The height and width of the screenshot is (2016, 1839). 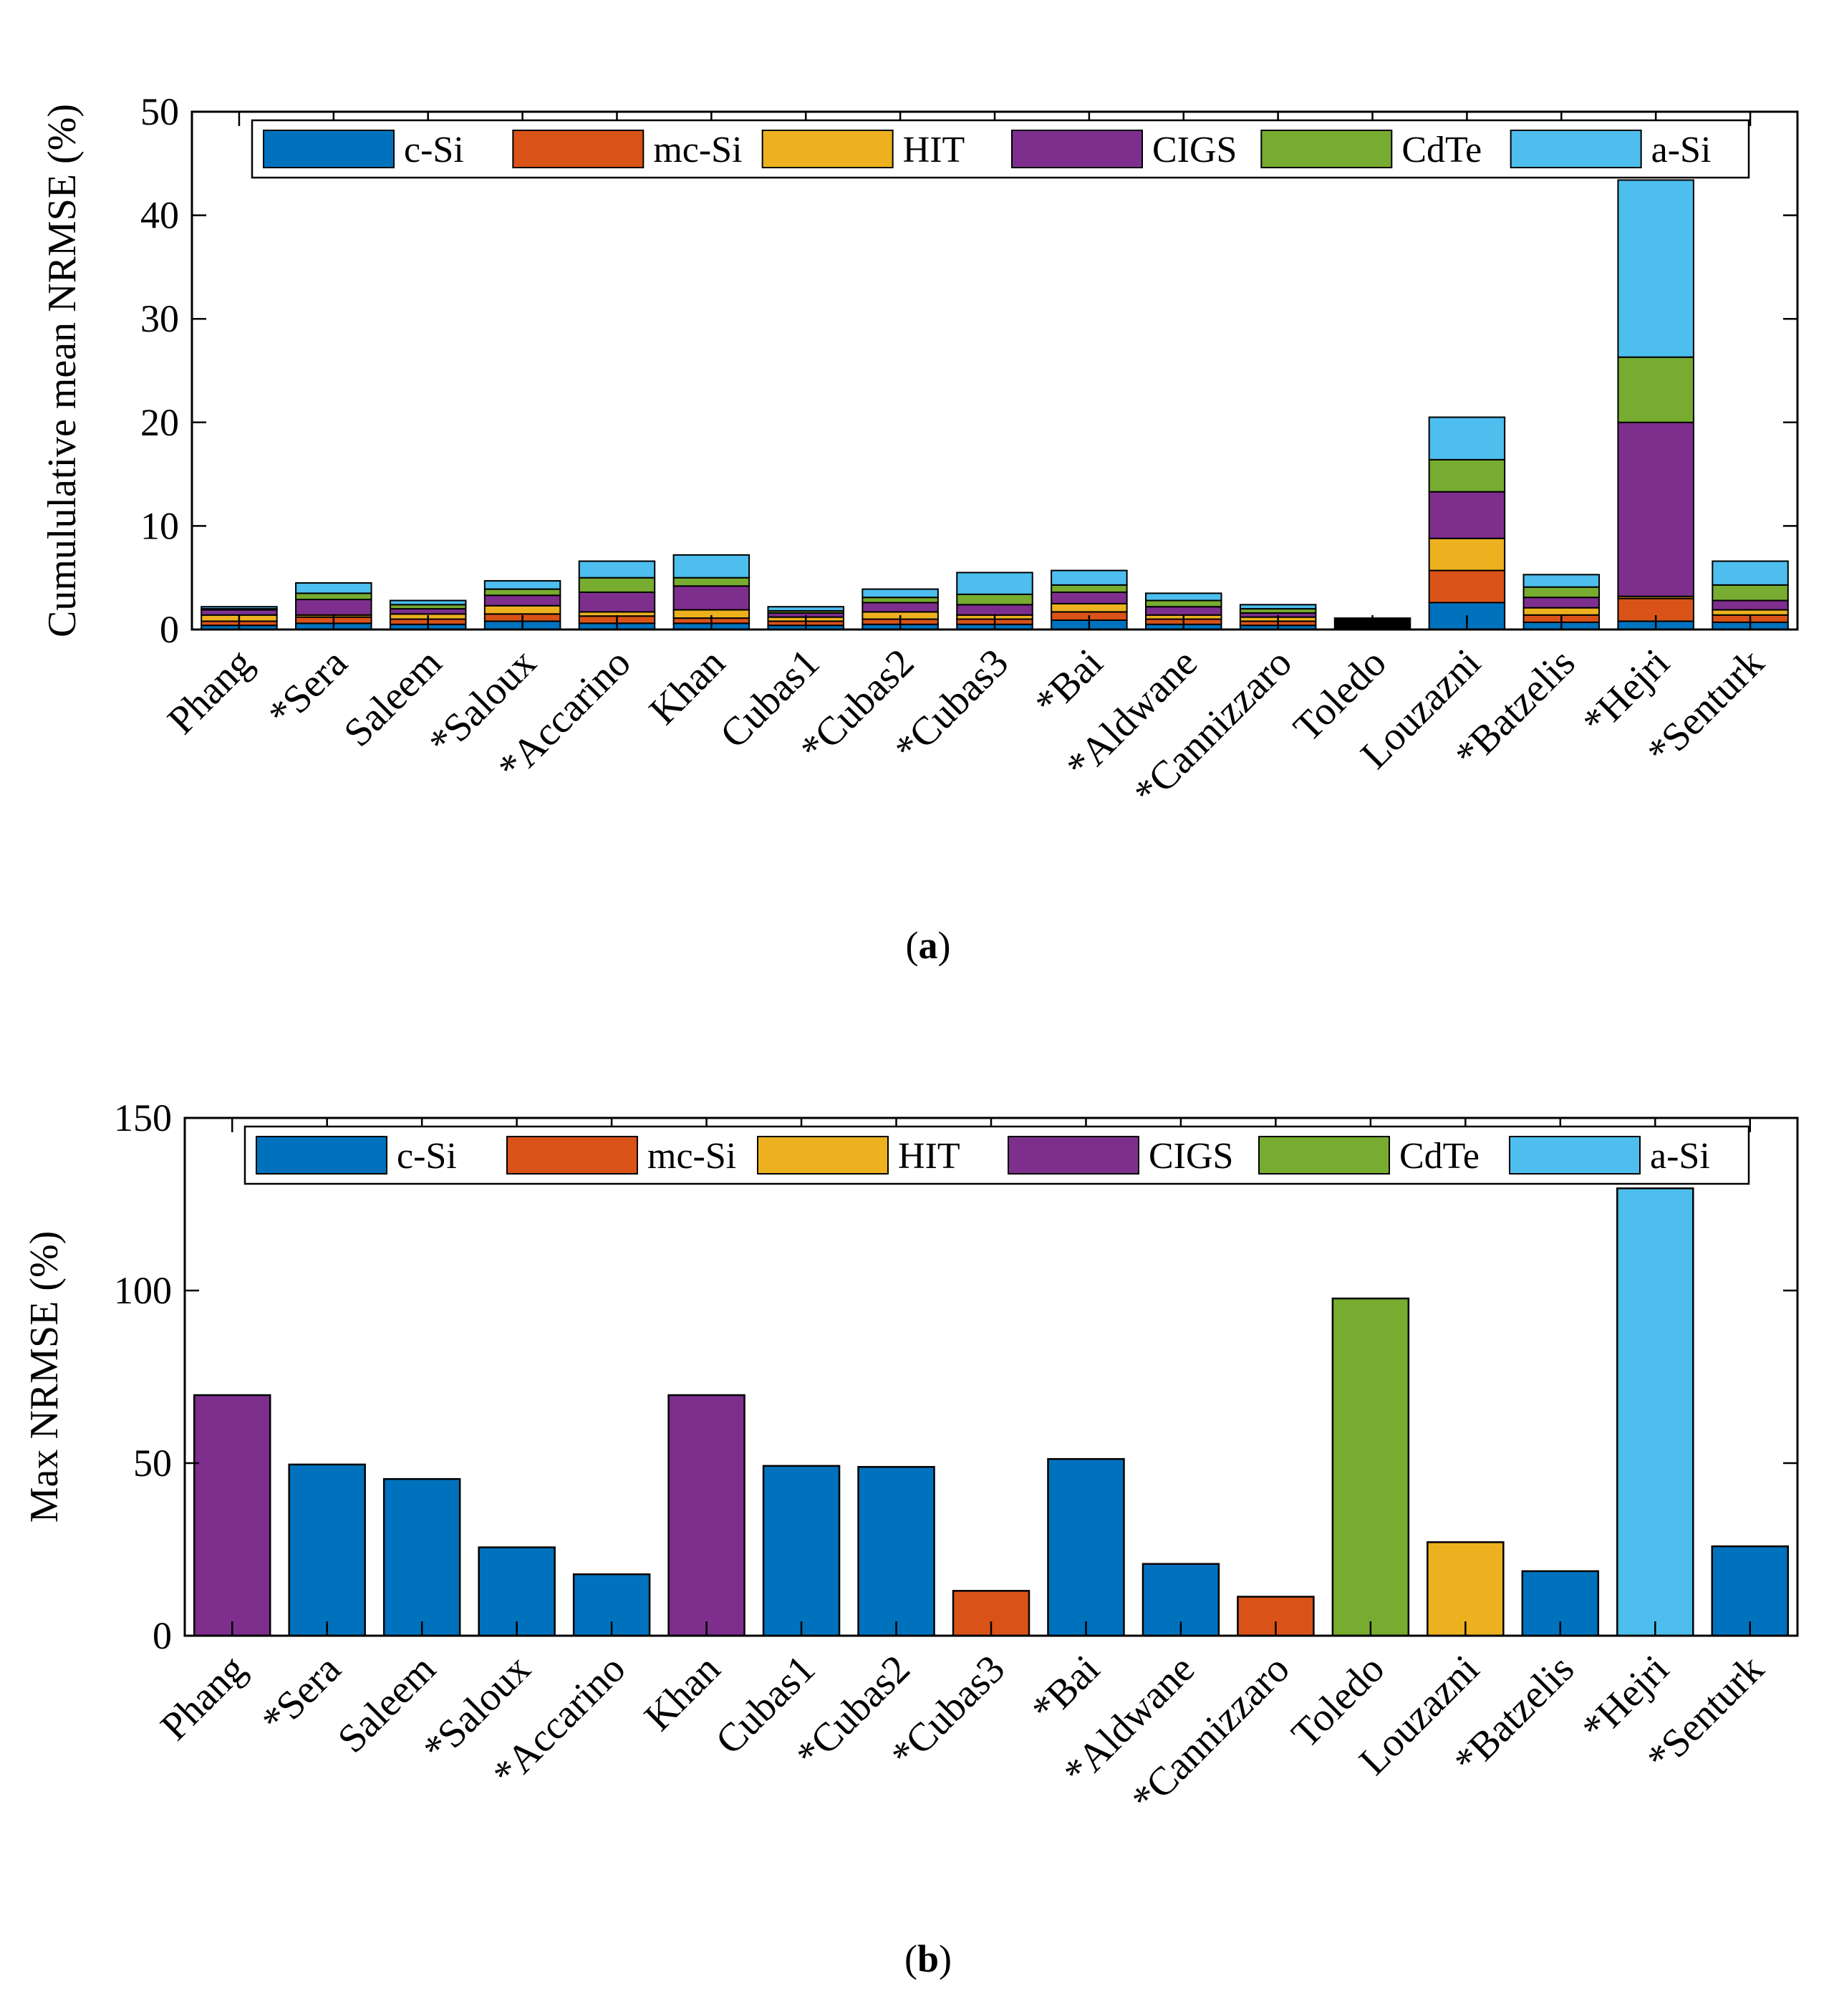 What do you see at coordinates (827, 149) in the screenshot?
I see `panel-a-legend-swatch-hit` at bounding box center [827, 149].